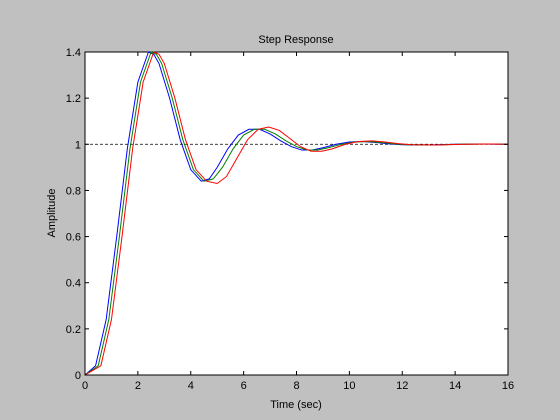  I want to click on x-axis-label: Time (sec), so click(296, 405).